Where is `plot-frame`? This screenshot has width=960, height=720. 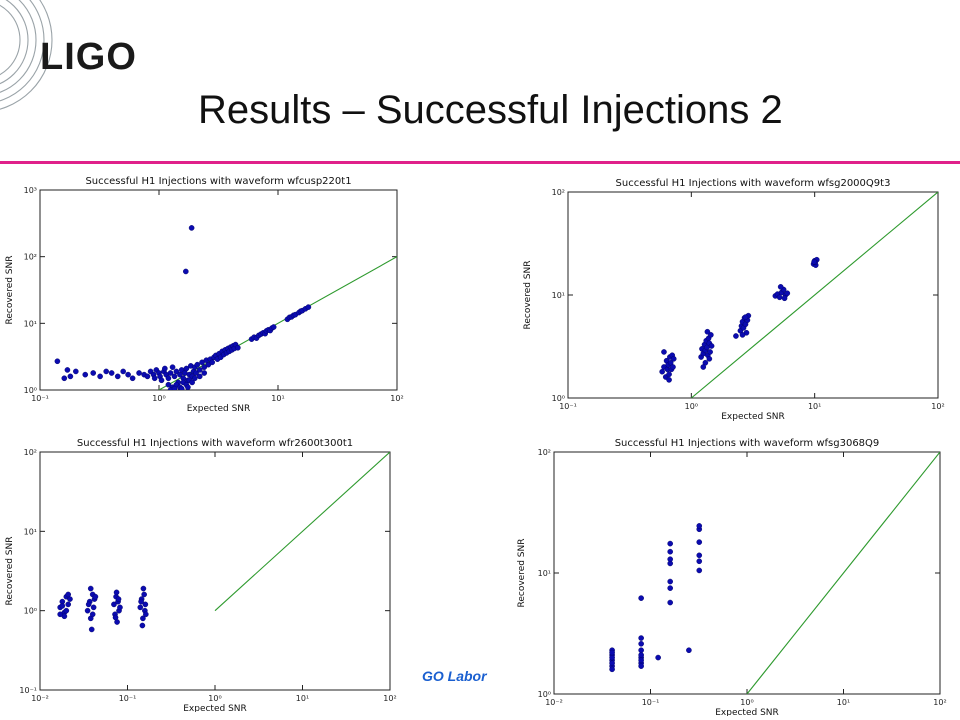
plot-frame is located at coordinates (747, 573).